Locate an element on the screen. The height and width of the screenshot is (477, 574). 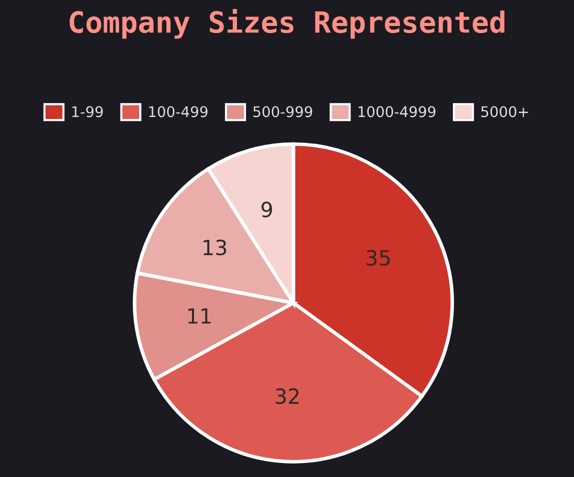
legend-label: 1000-4999 is located at coordinates (397, 112).